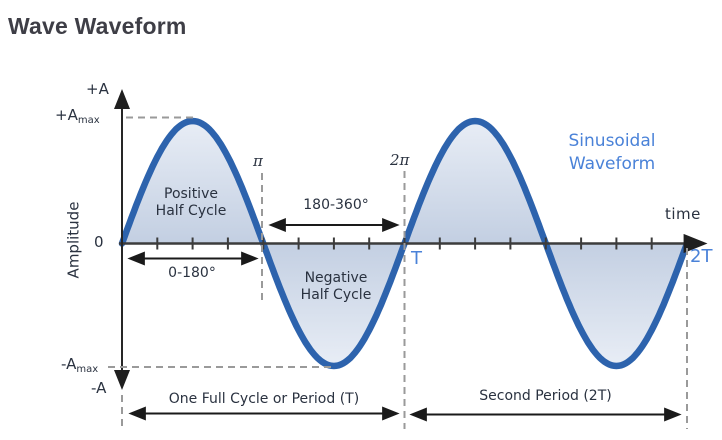 This screenshot has height=440, width=722. What do you see at coordinates (99, 388) in the screenshot?
I see `y-label-minus-a: -A` at bounding box center [99, 388].